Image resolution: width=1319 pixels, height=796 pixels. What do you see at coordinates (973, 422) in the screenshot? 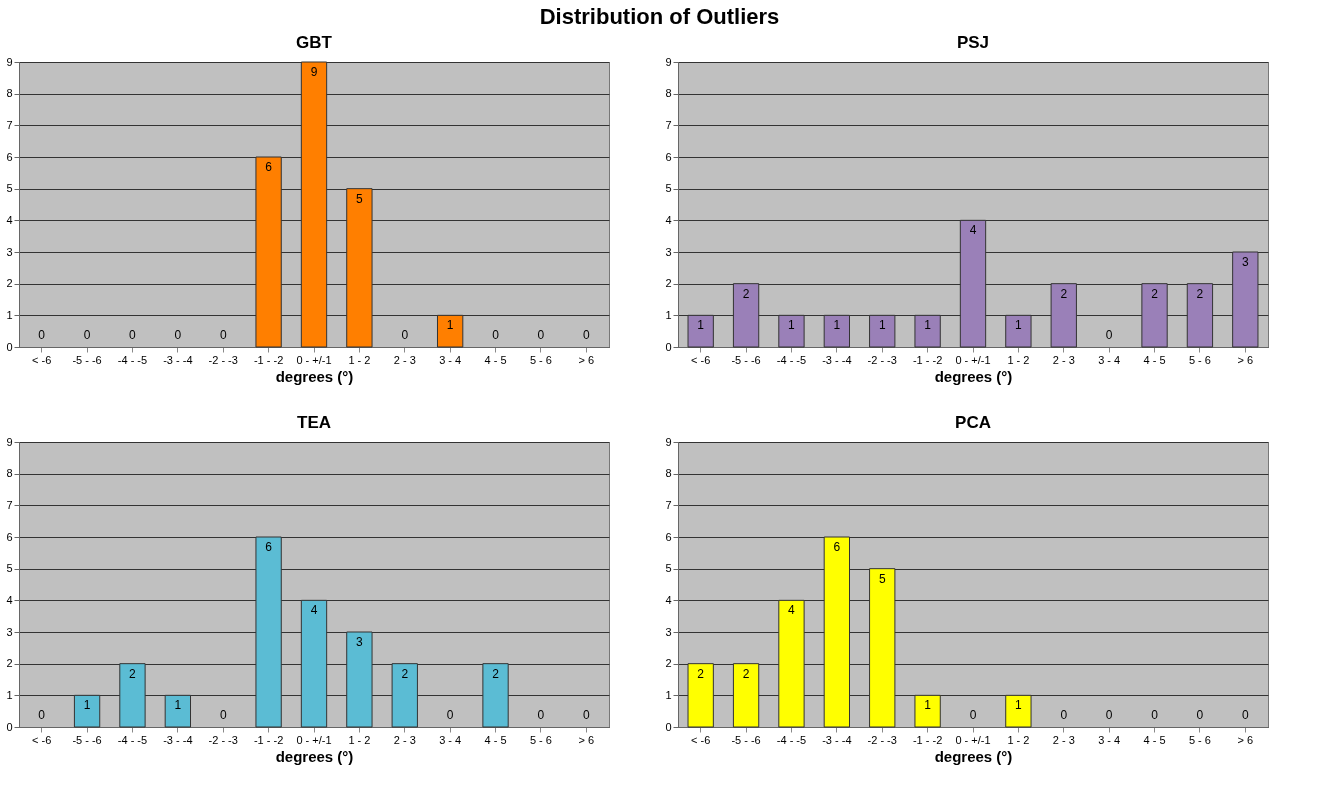
I see `chart-title: PCA` at bounding box center [973, 422].